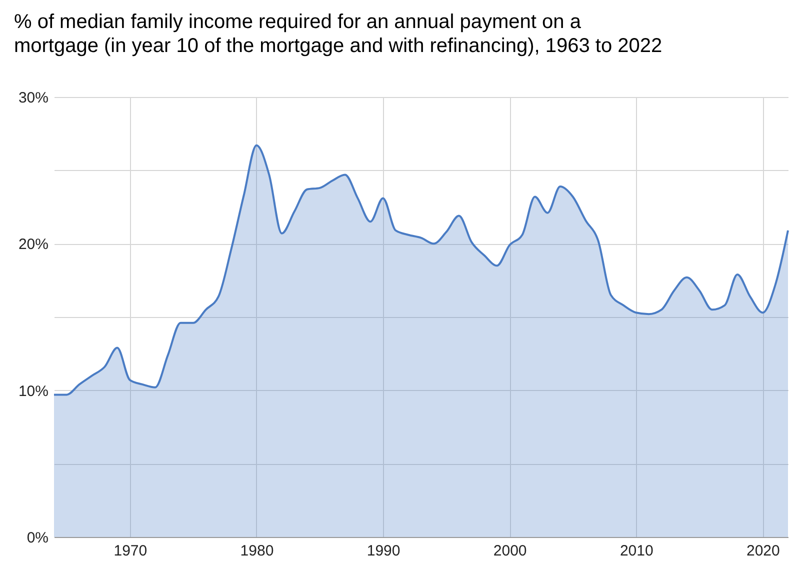 The image size is (802, 575). What do you see at coordinates (131, 551) in the screenshot?
I see `x-tick-label: 1970` at bounding box center [131, 551].